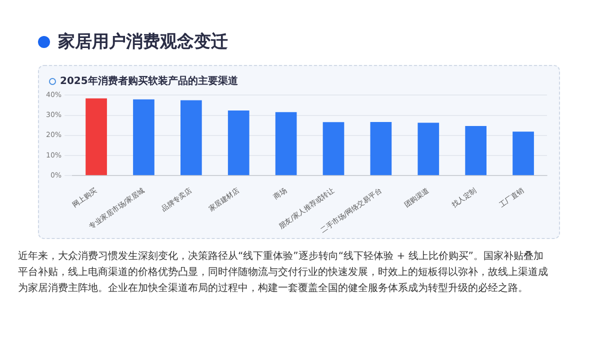  Describe the element at coordinates (149, 81) in the screenshot. I see `chart-subtitle: 2025年消费者购买软装产品的主要渠道` at that location.